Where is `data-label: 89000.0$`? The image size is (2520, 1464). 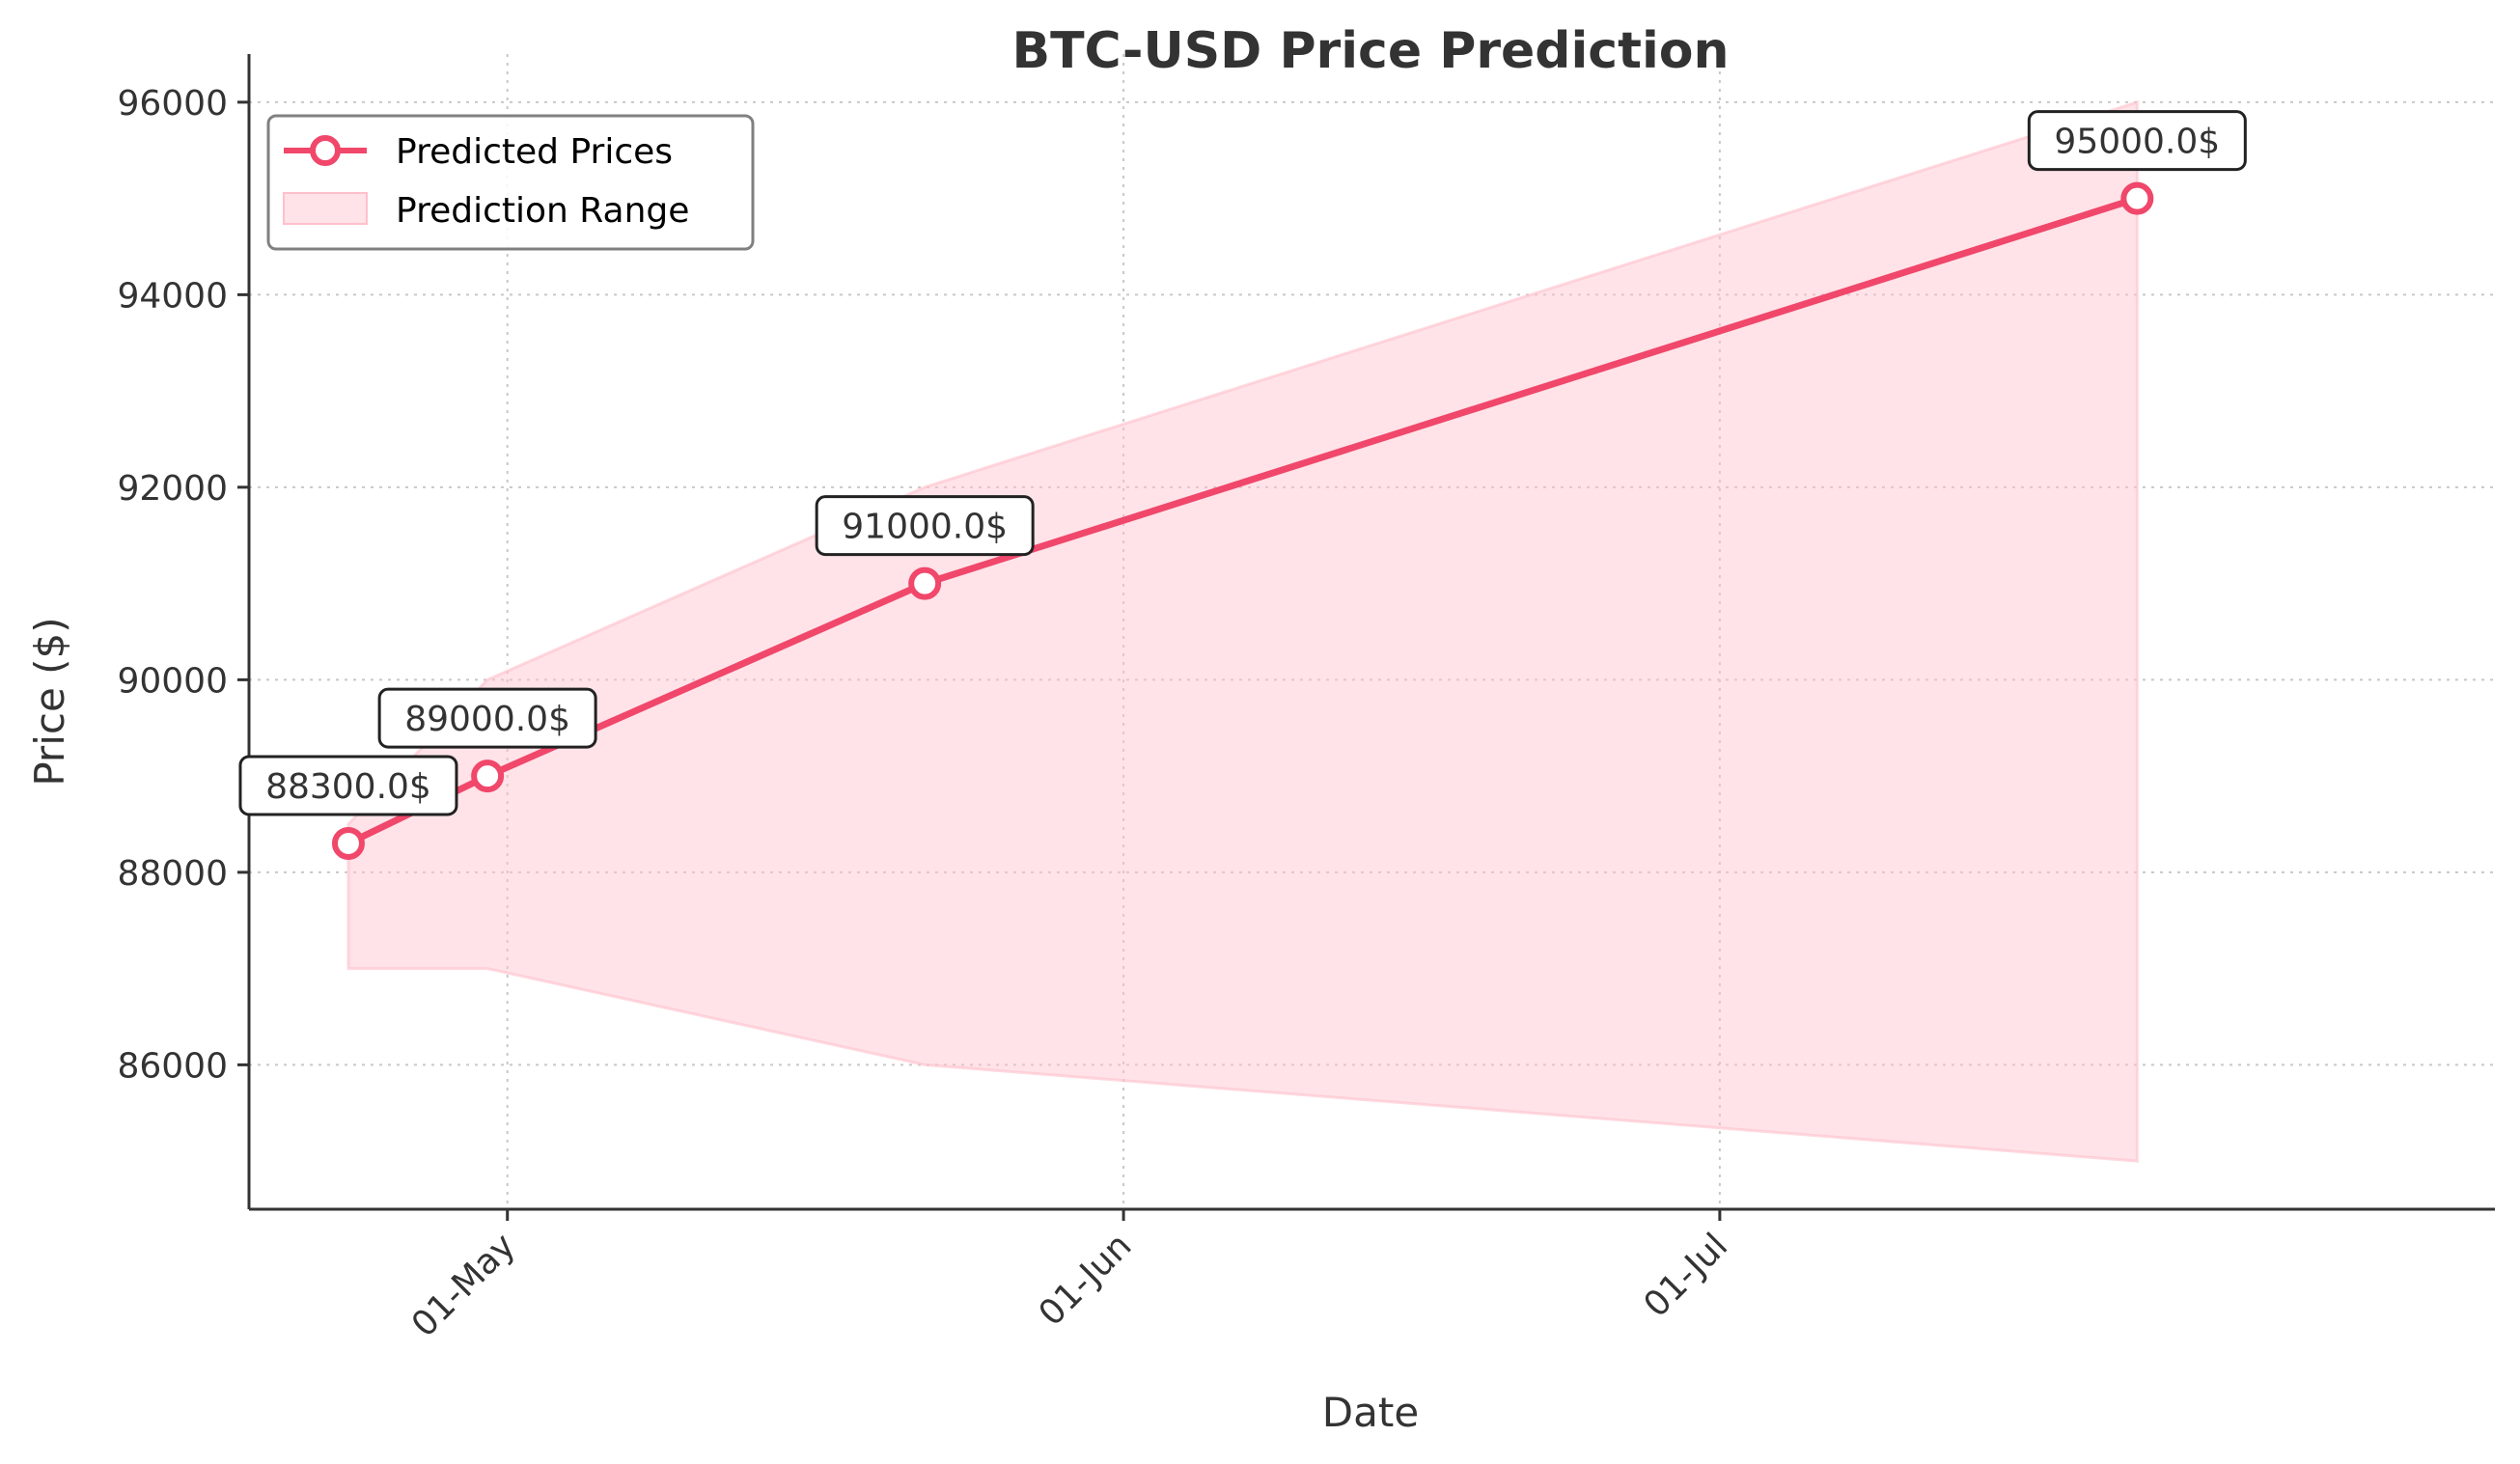 data-label: 89000.0$ is located at coordinates (487, 719).